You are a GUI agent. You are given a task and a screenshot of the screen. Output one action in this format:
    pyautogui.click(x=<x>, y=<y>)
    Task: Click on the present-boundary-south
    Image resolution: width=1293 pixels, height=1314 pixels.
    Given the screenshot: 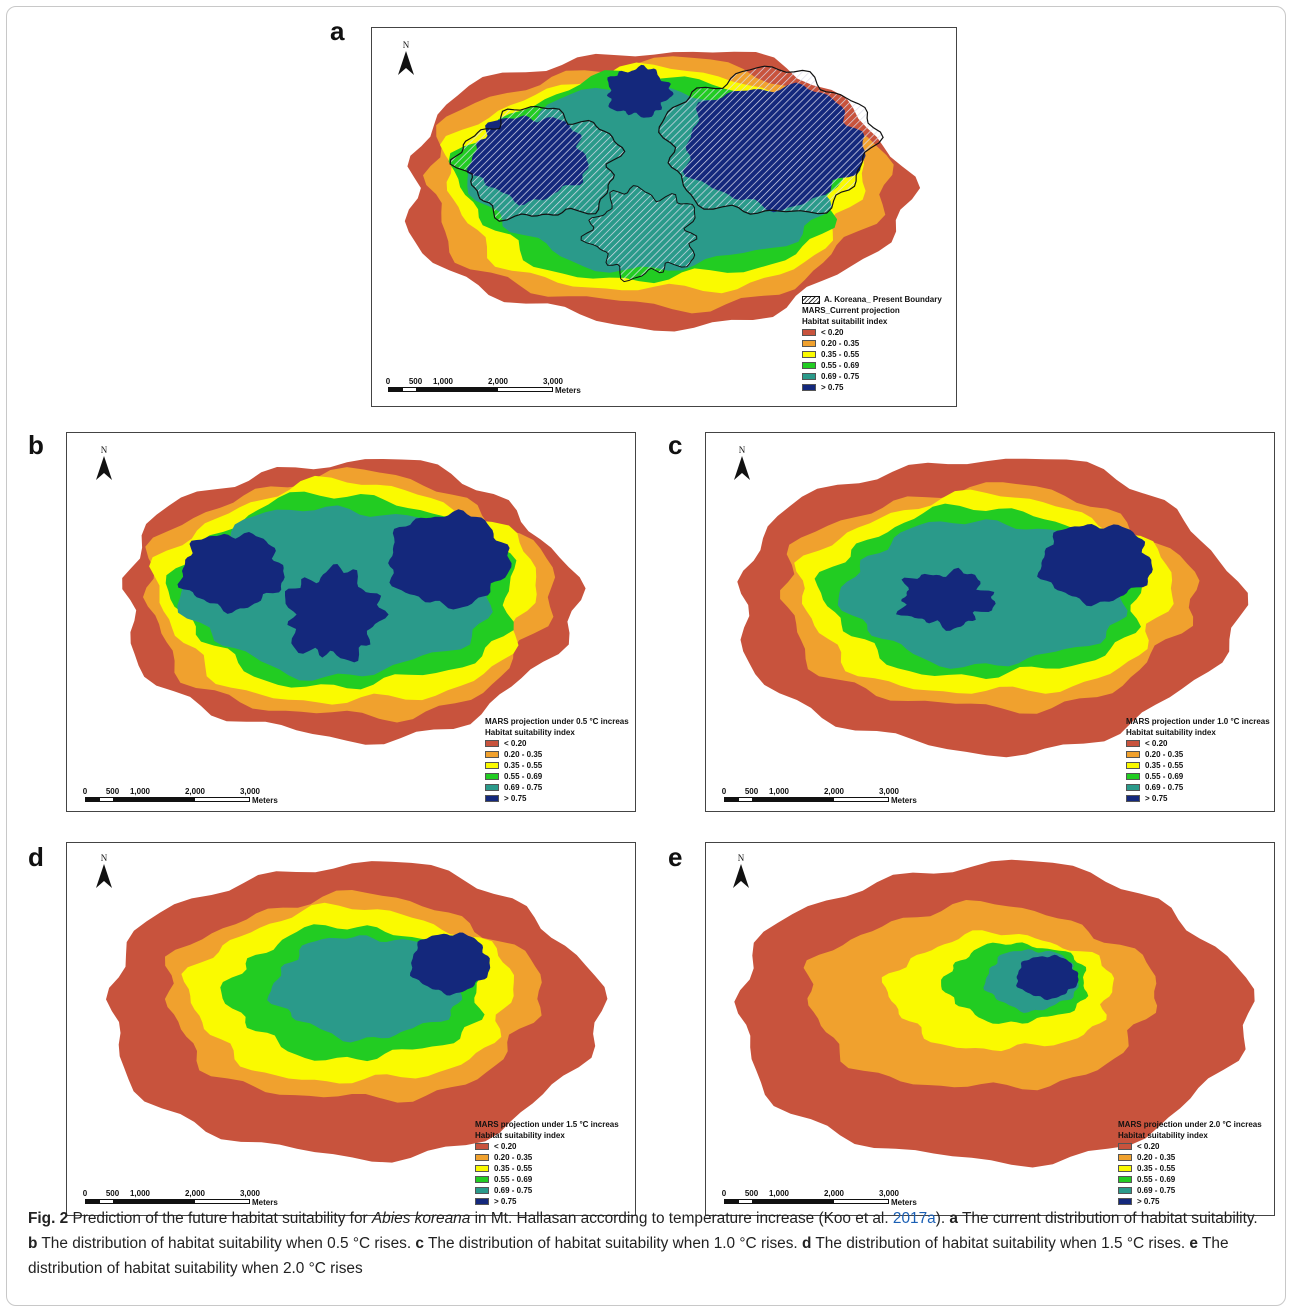 What is the action you would take?
    pyautogui.click(x=639, y=234)
    